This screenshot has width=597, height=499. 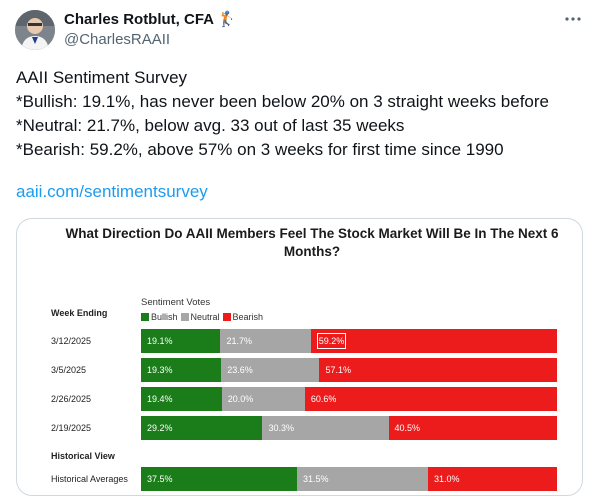 I want to click on bar-segment-bearish: 40.5%, so click(x=472, y=428).